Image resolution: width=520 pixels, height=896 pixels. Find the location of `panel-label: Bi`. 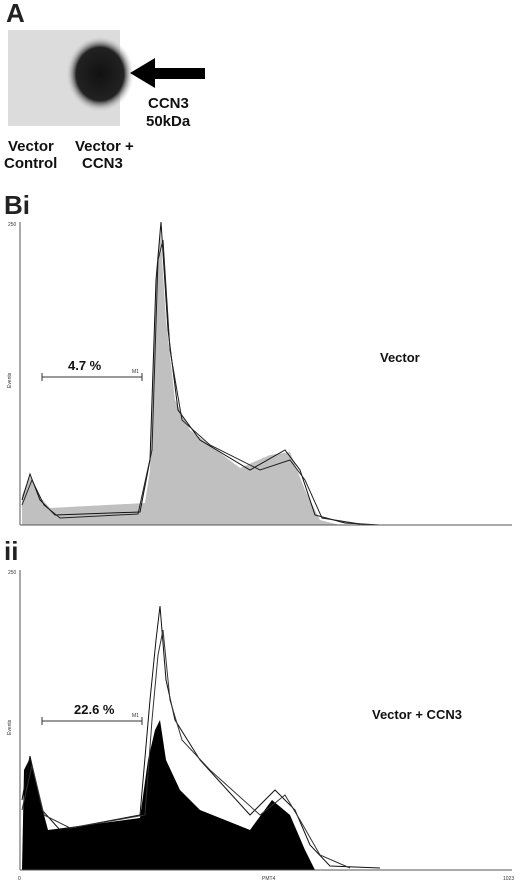

panel-label: Bi is located at coordinates (17, 205).